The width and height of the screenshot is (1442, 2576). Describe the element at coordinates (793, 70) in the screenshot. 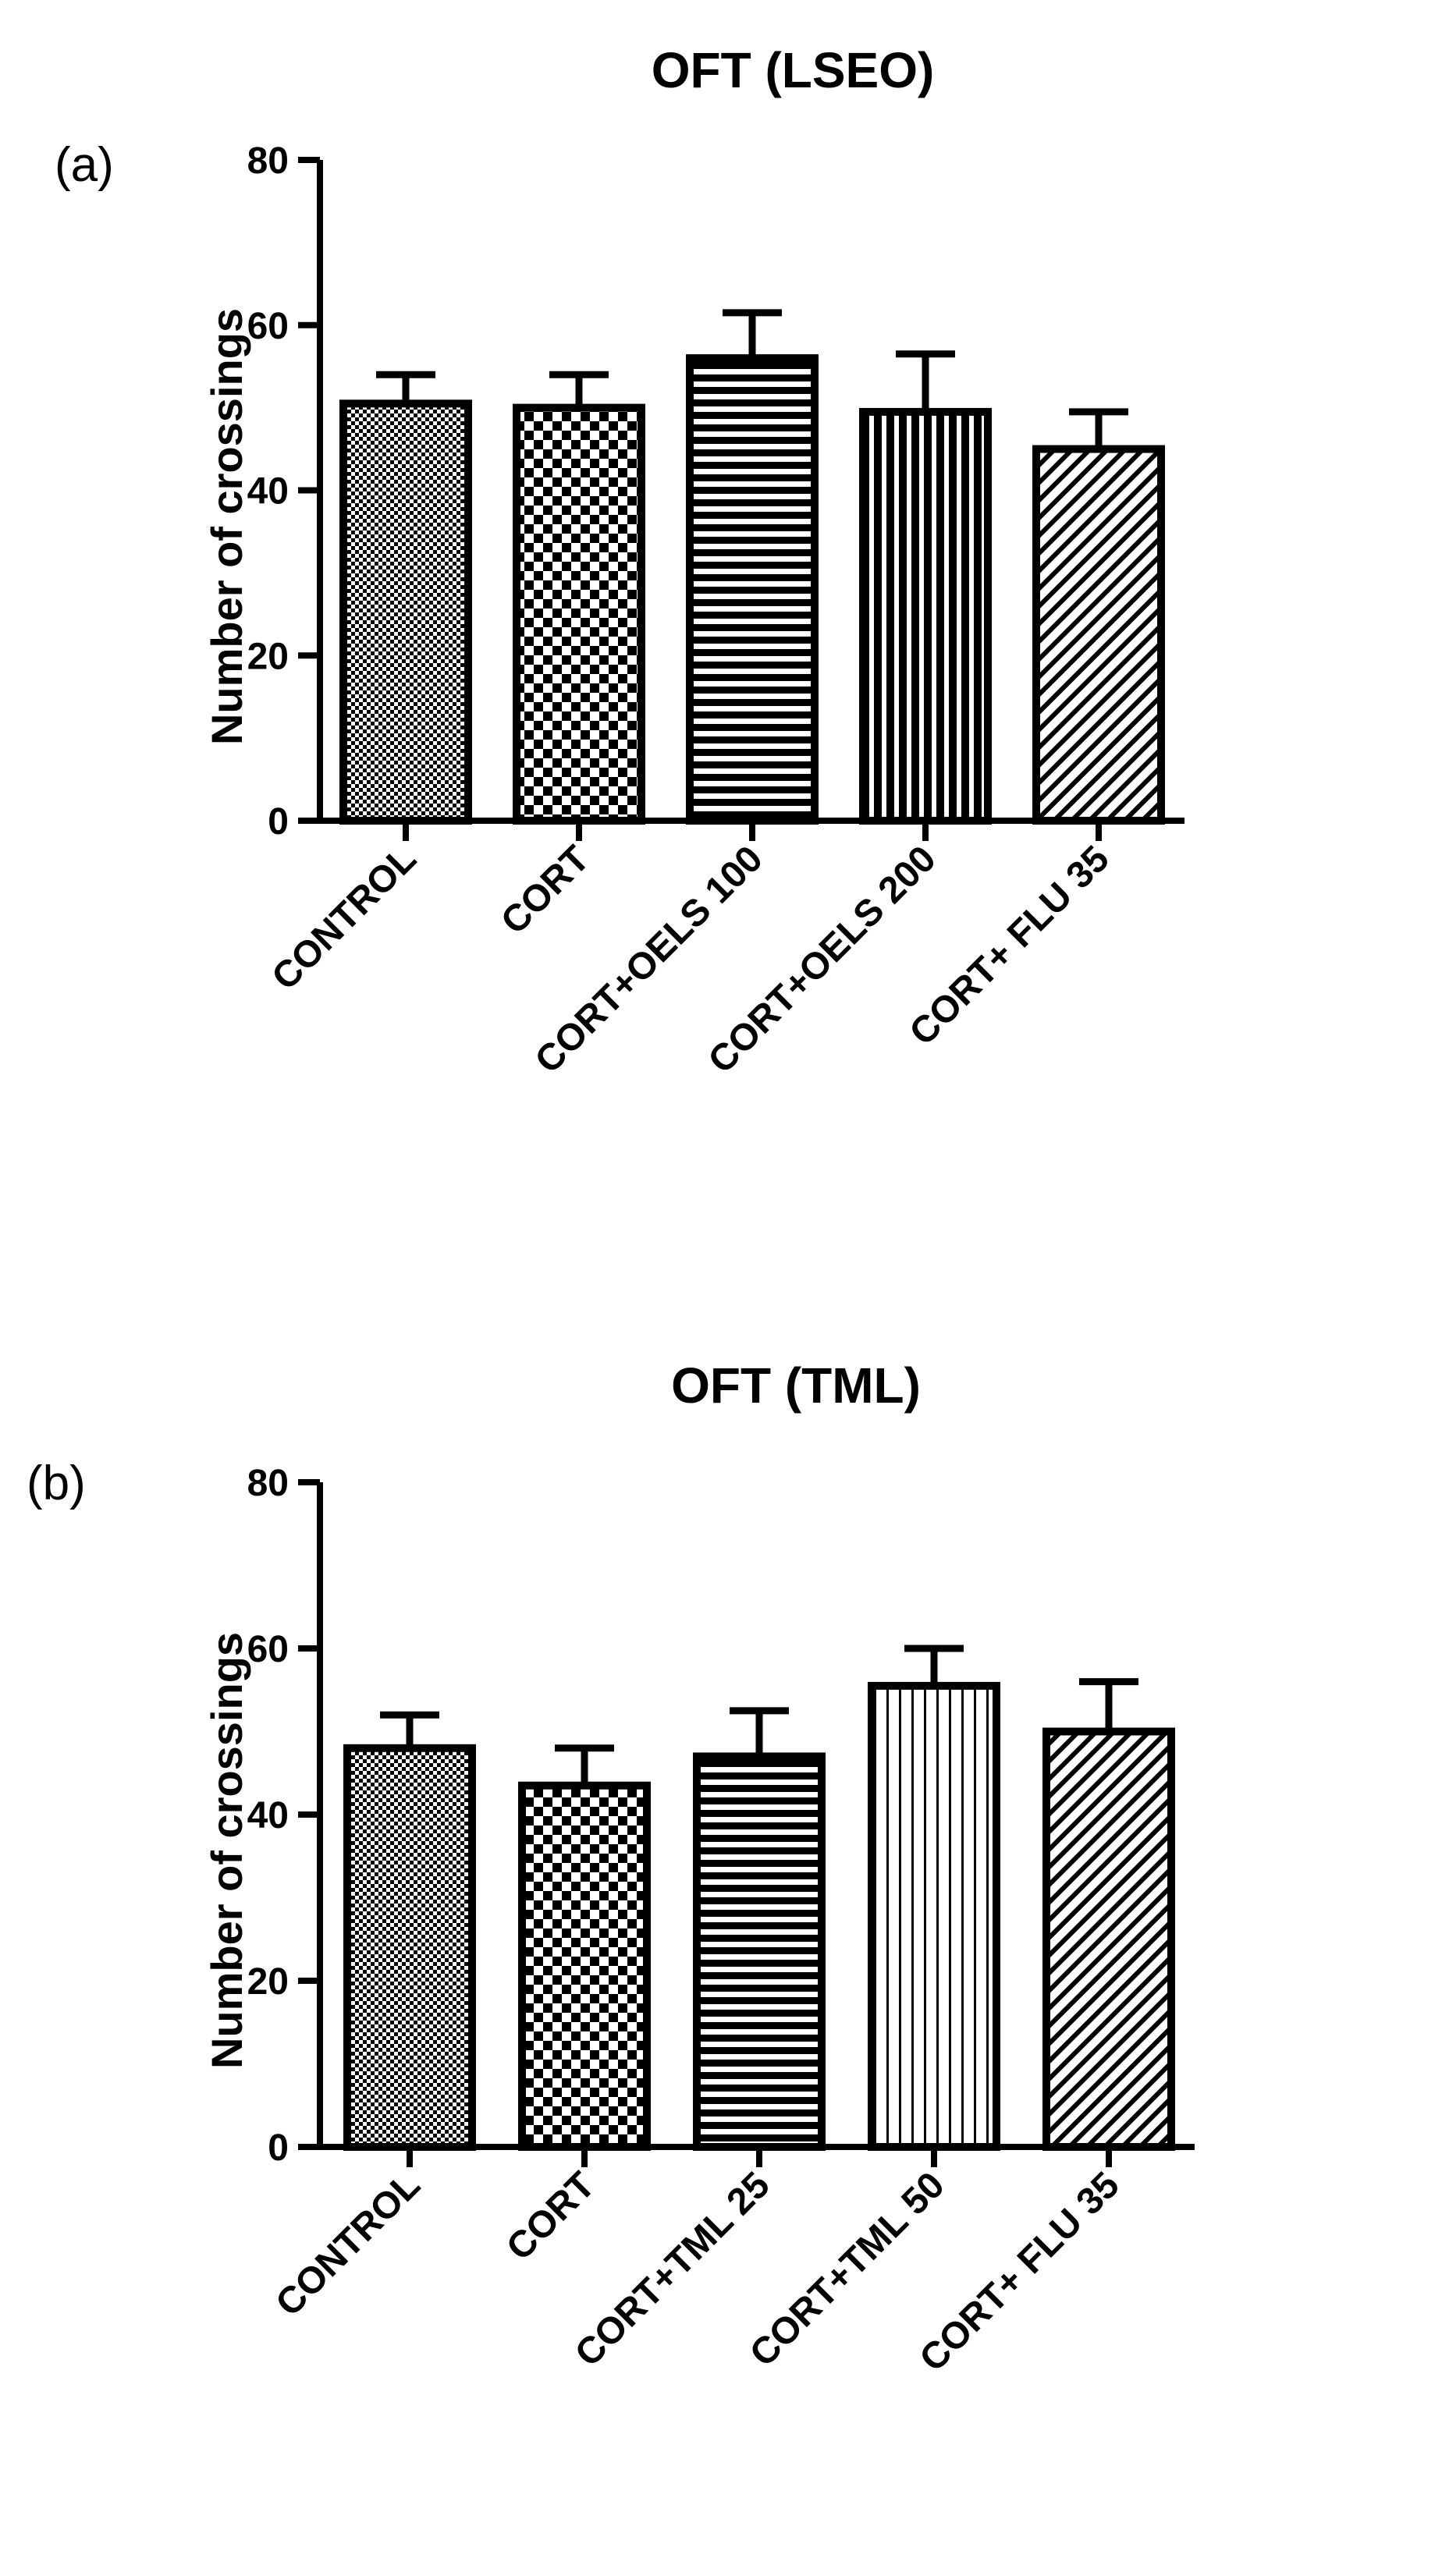

I see `chart-title: OFT (LSEO)` at that location.